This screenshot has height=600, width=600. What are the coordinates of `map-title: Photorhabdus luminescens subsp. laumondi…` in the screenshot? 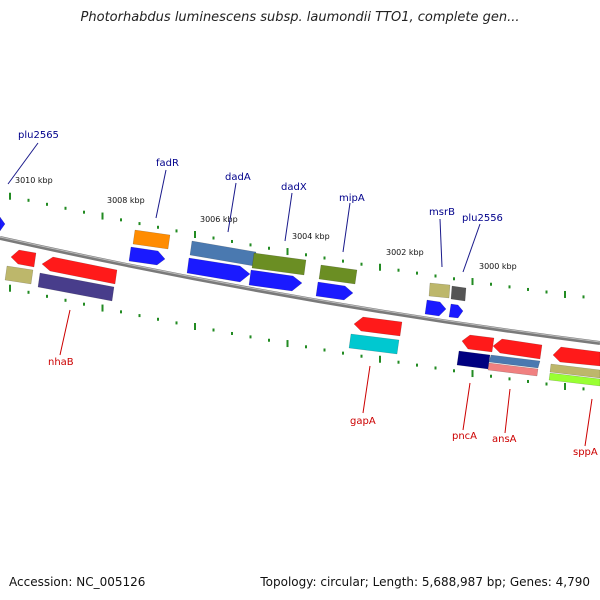 It's located at (300, 17).